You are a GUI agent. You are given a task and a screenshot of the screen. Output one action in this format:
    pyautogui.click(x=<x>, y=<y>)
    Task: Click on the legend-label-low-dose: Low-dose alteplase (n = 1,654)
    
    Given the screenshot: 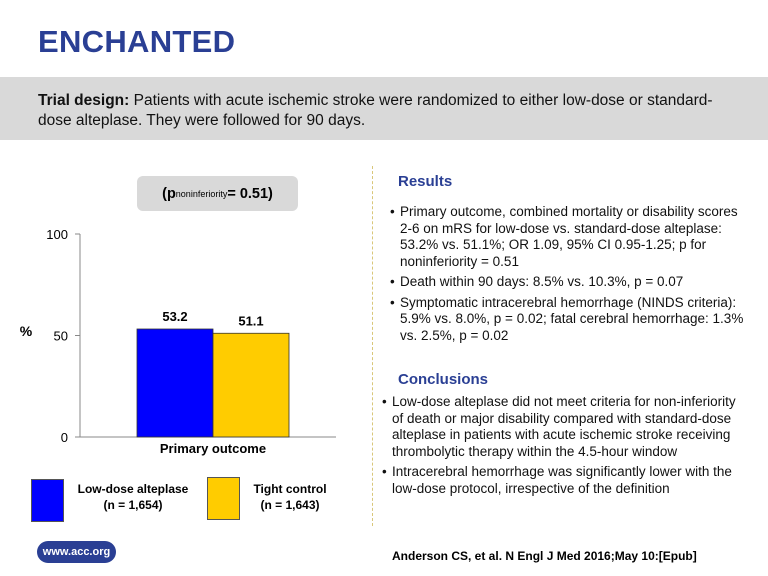 What is the action you would take?
    pyautogui.click(x=133, y=497)
    